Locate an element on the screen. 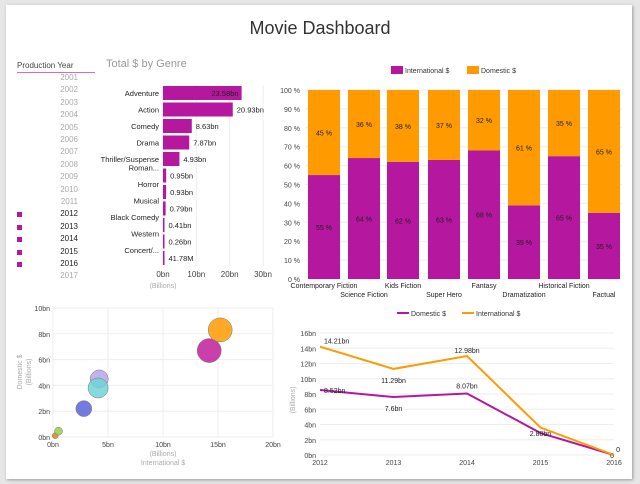 The height and width of the screenshot is (484, 640). data-label: 65 % is located at coordinates (564, 219).